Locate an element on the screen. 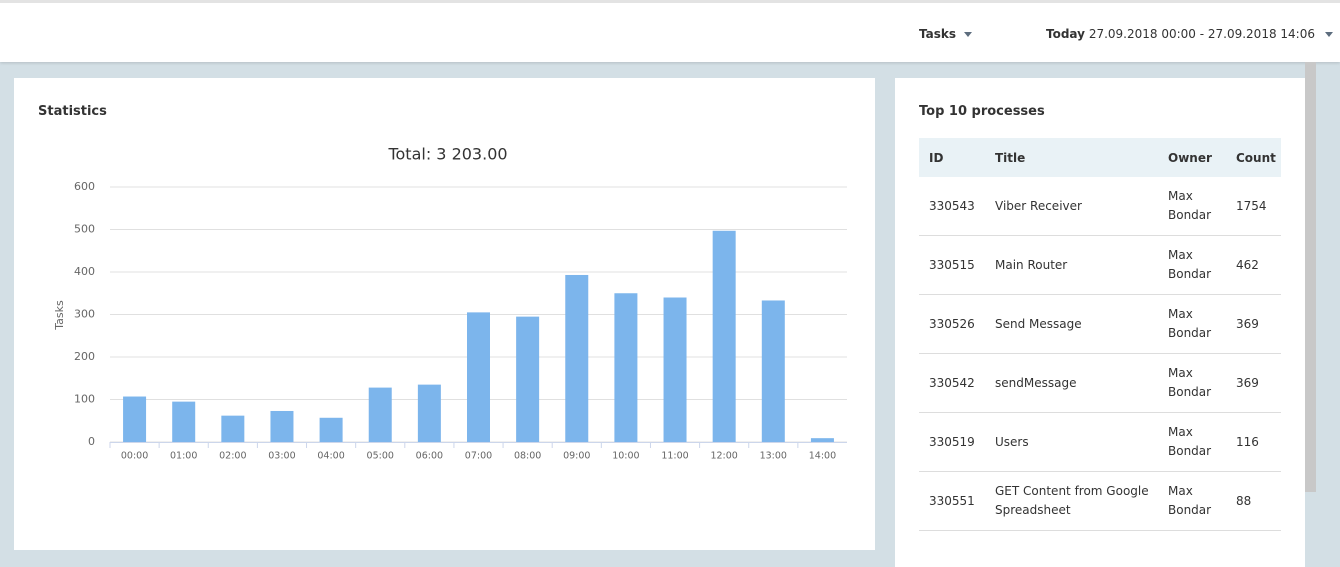 The image size is (1340, 567). x-tick-label: 07:00 is located at coordinates (478, 456).